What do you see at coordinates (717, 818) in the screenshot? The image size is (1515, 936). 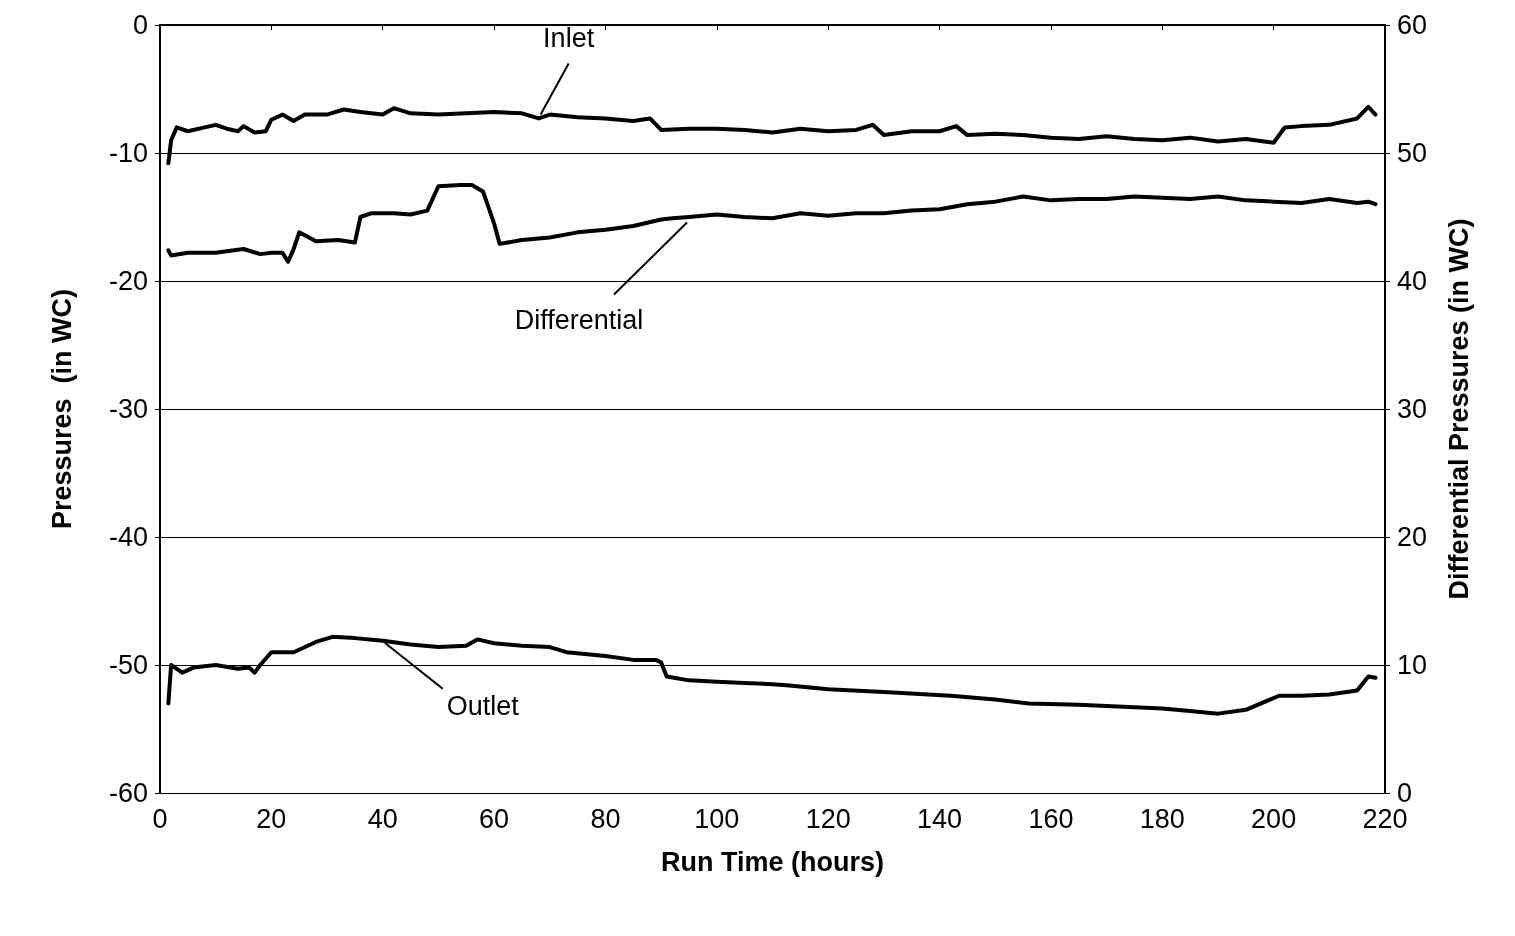 I see `x-tick-label: 100` at bounding box center [717, 818].